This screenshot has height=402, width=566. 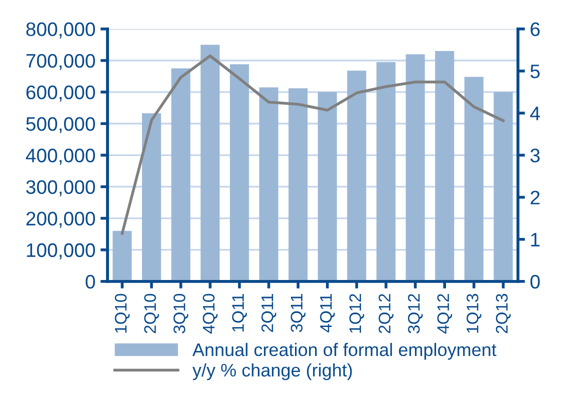 I want to click on y-tick-label: 700,000, so click(x=60, y=62).